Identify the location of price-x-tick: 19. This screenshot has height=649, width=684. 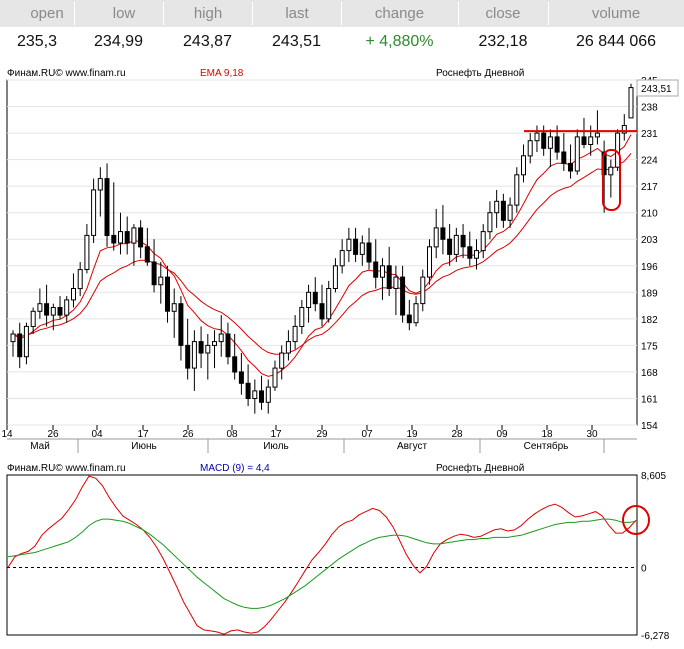
(412, 434).